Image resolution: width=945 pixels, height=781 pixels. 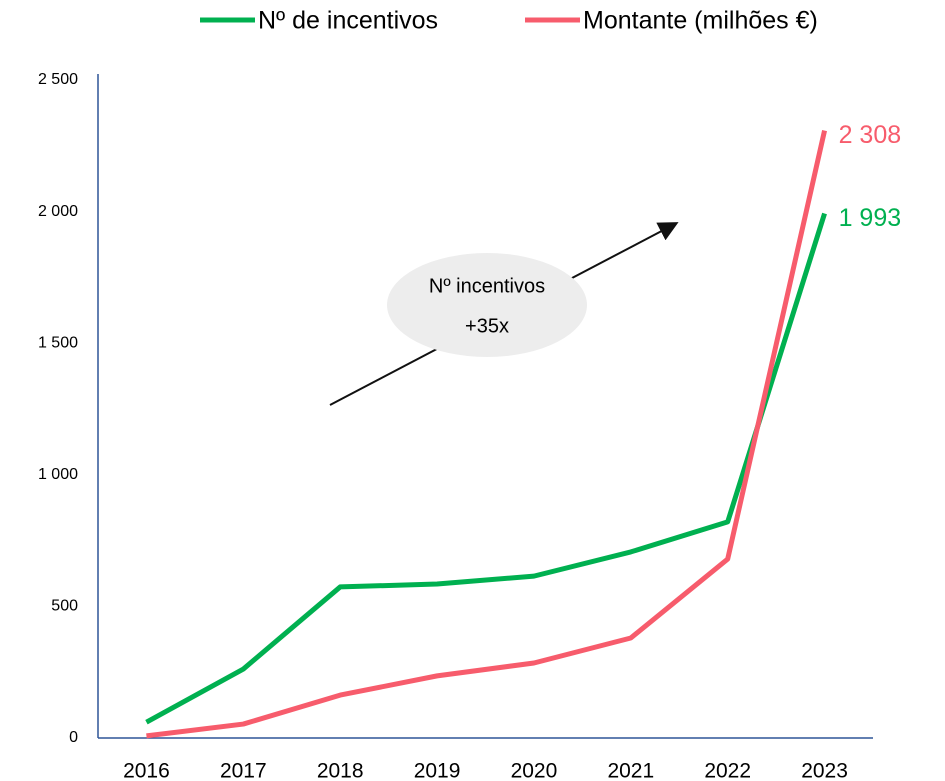 What do you see at coordinates (870, 135) in the screenshot?
I see `data-label: 2 308` at bounding box center [870, 135].